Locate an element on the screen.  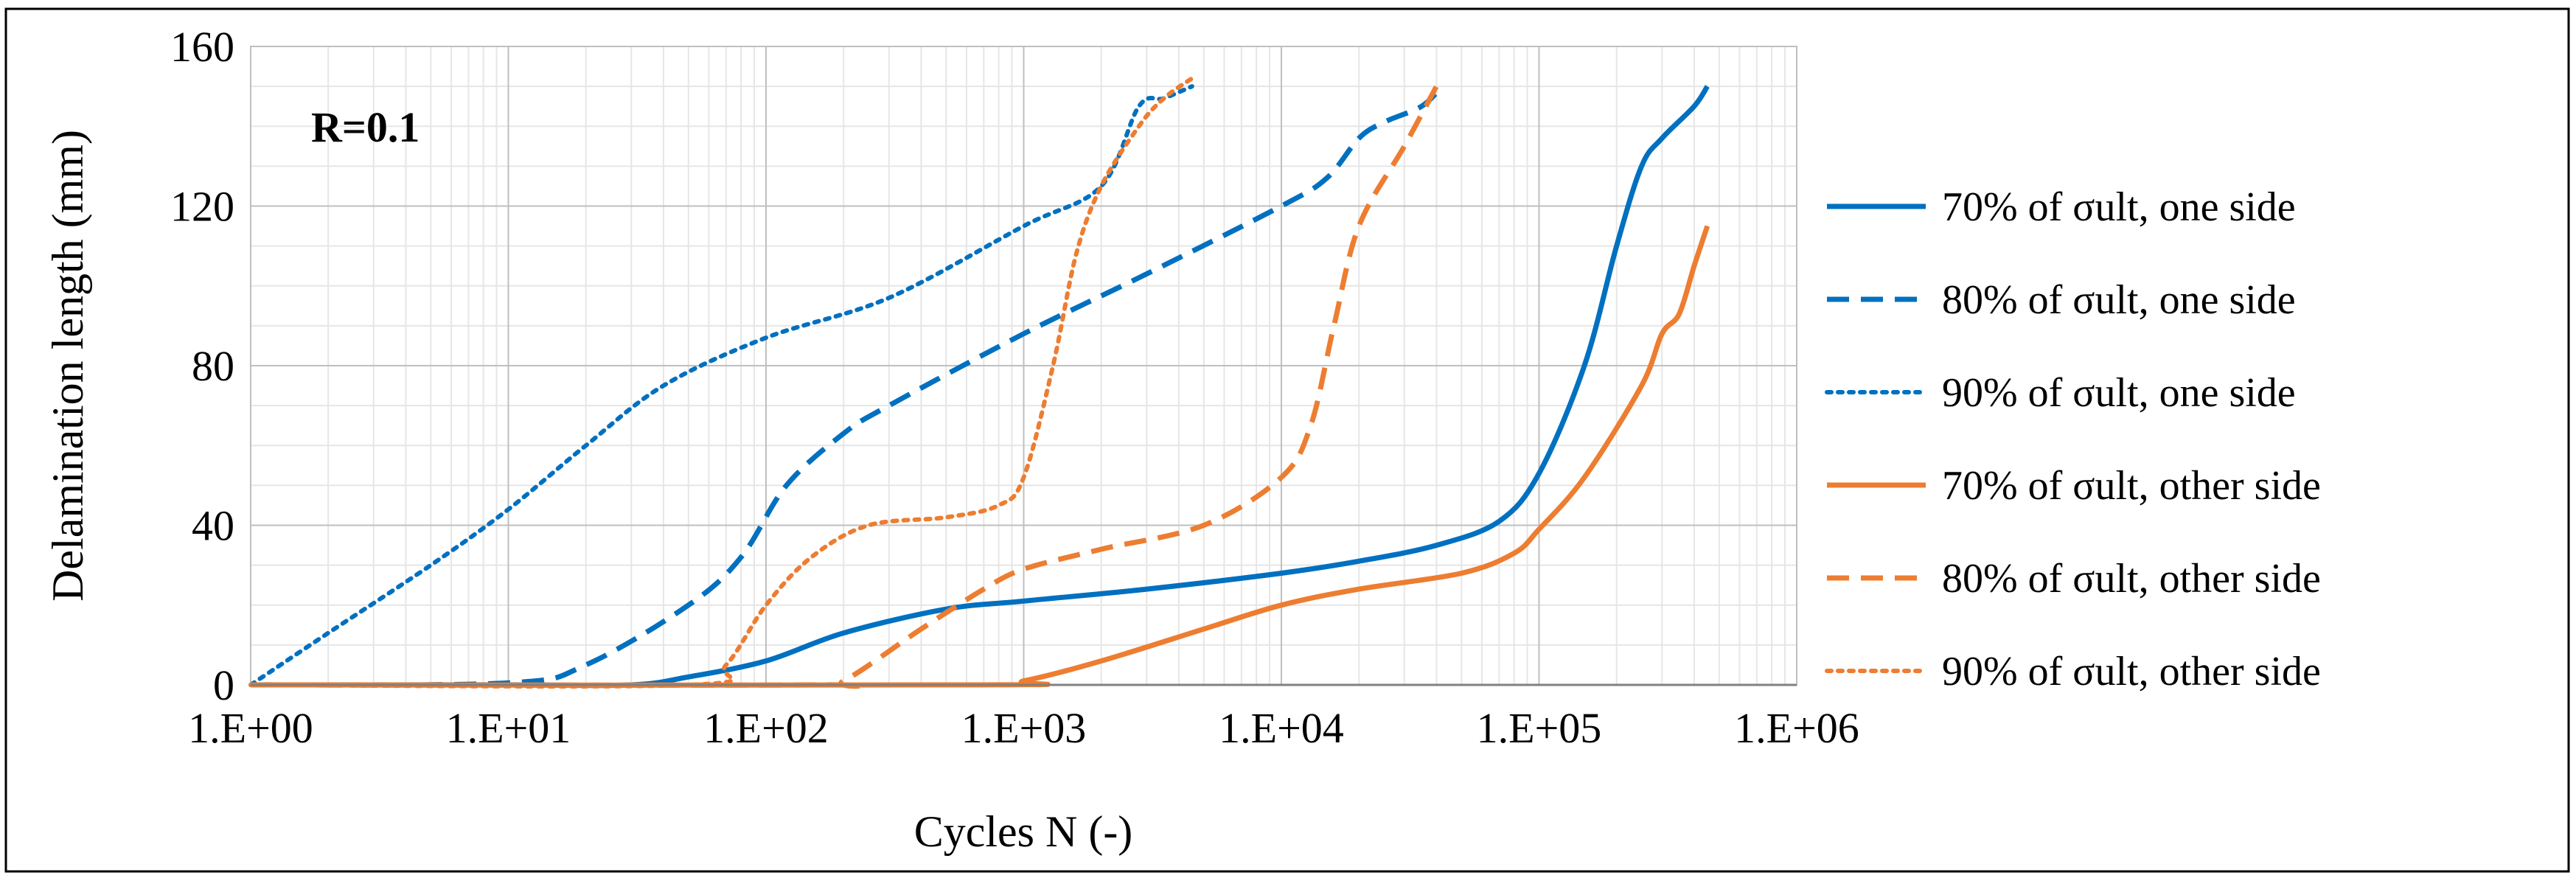
legend-label-1: 70% of σult, one side is located at coordinates (2119, 207).